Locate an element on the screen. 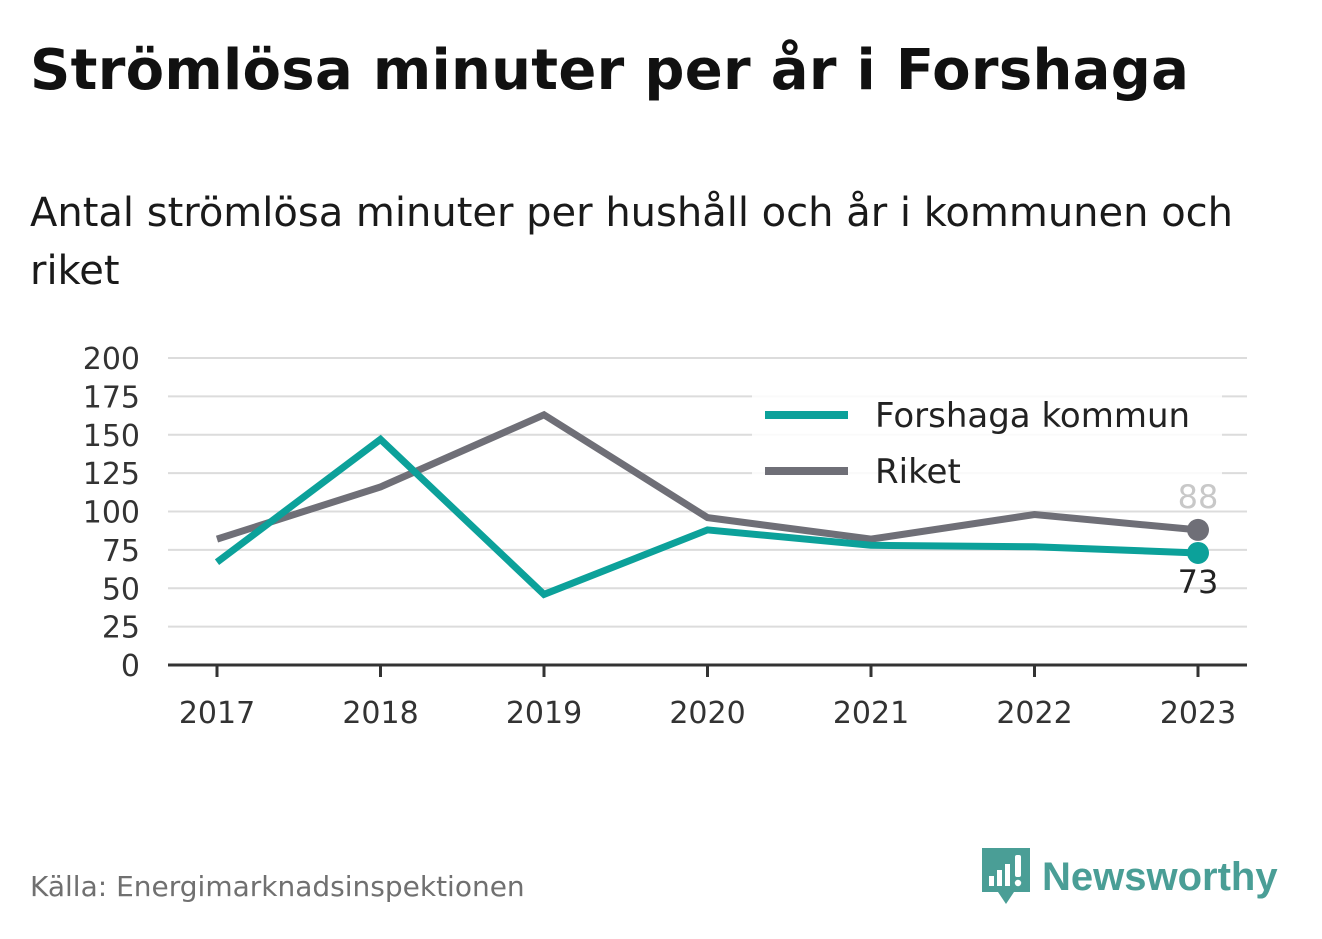 The width and height of the screenshot is (1322, 939). x-axis-ticks: 2017 2018 2019 2020 2021 2022 2023 is located at coordinates (707, 698).